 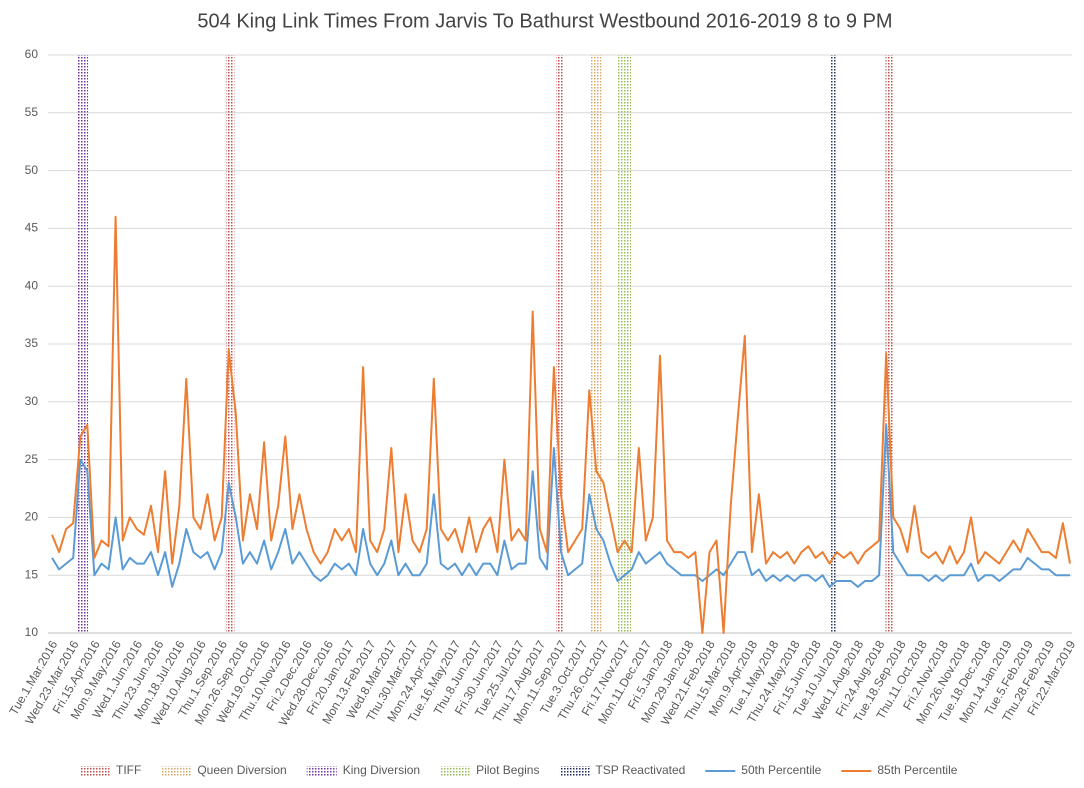 What do you see at coordinates (32, 54) in the screenshot?
I see `y-tick-label: 60` at bounding box center [32, 54].